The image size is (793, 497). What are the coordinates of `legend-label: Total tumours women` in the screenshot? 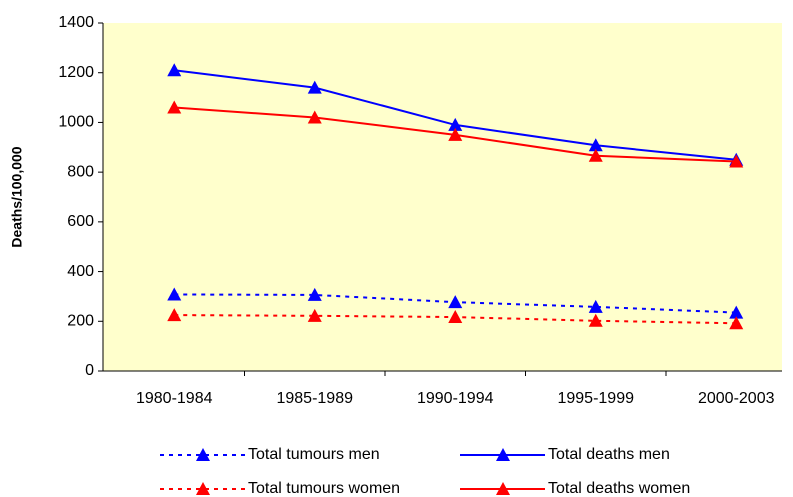 It's located at (324, 488).